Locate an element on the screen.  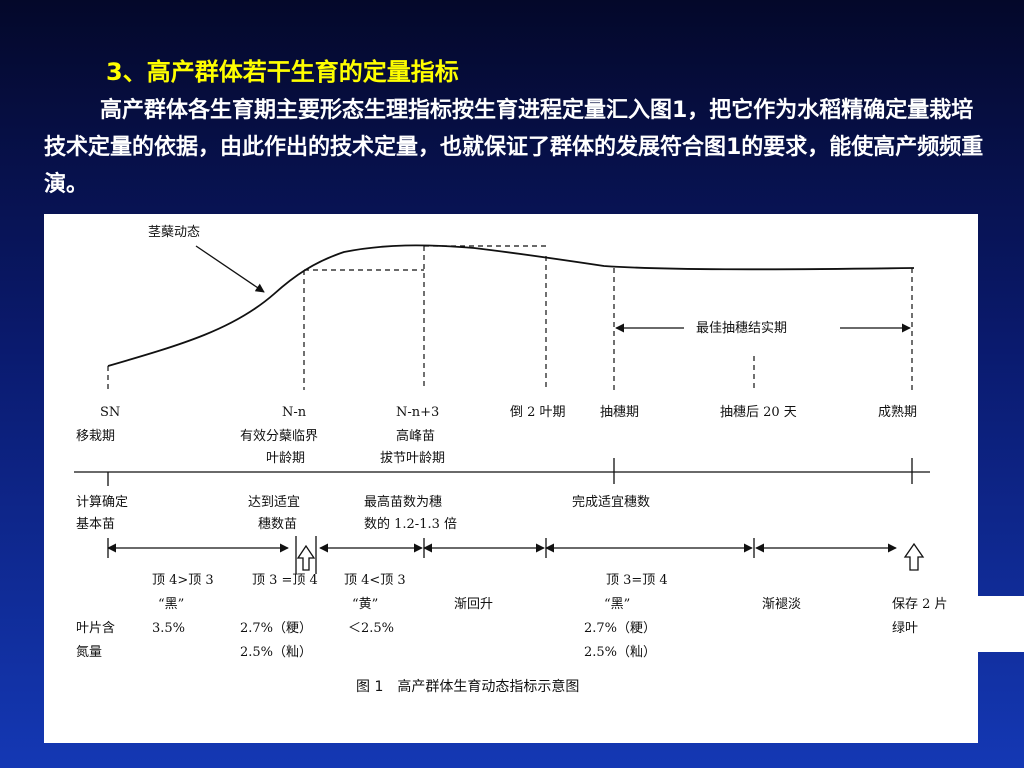
stage-choushui: 抽穗期 is located at coordinates (620, 412).